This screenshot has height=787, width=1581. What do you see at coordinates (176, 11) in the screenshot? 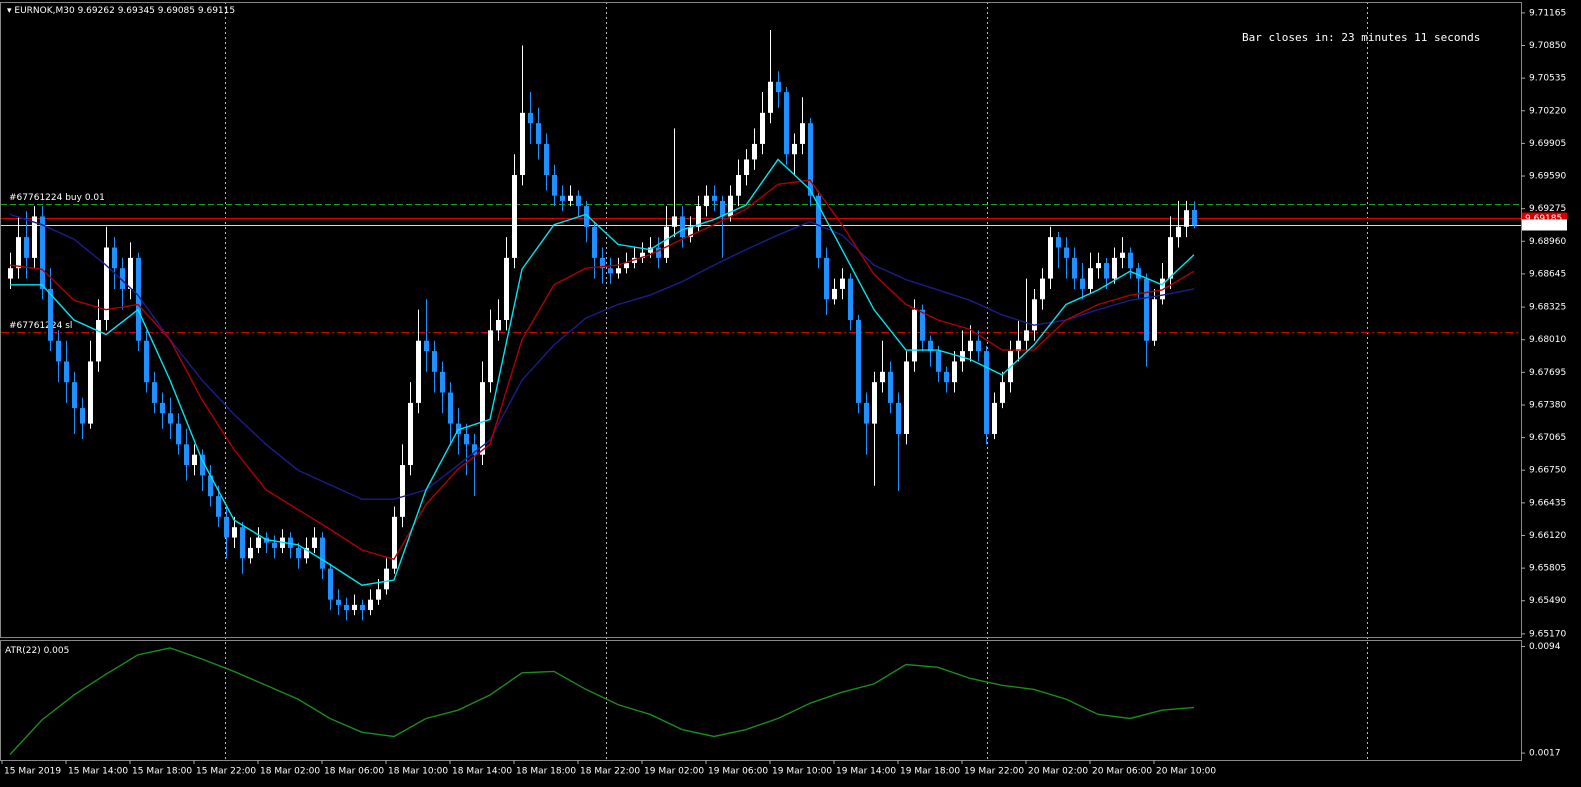
I see `low: 9.69085` at bounding box center [176, 11].